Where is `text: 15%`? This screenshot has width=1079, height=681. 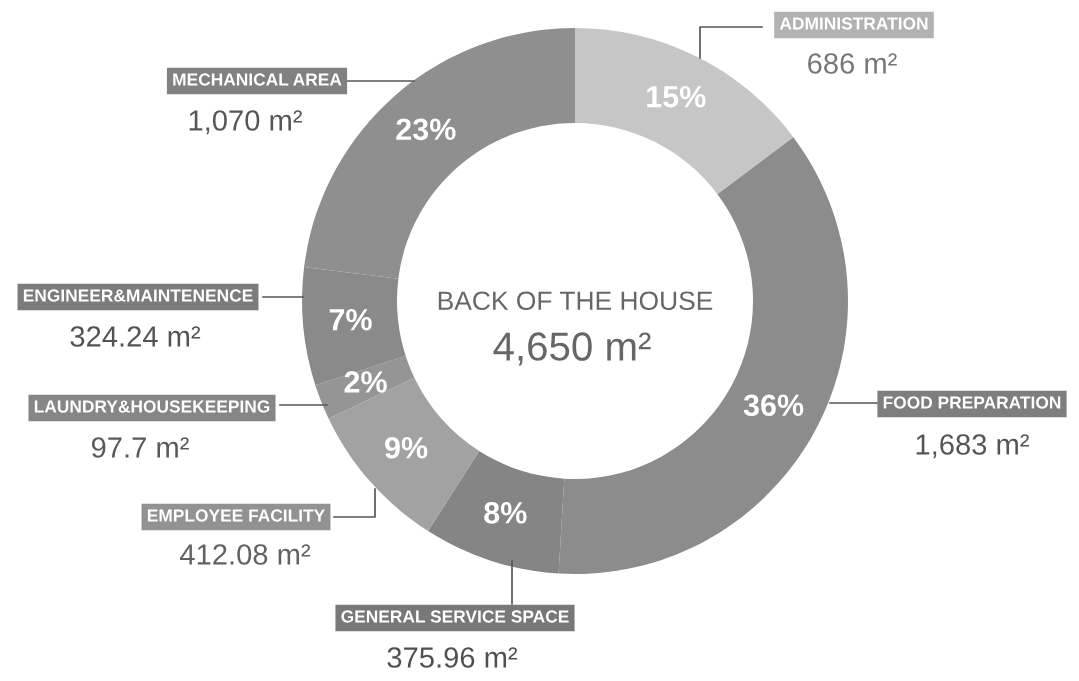 text: 15% is located at coordinates (676, 96).